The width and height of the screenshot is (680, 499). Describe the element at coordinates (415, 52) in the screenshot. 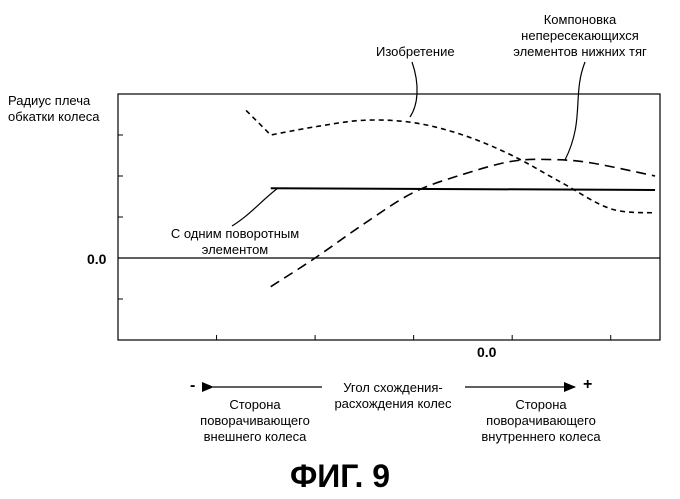

I see `series-label-invention: Изобретение` at that location.